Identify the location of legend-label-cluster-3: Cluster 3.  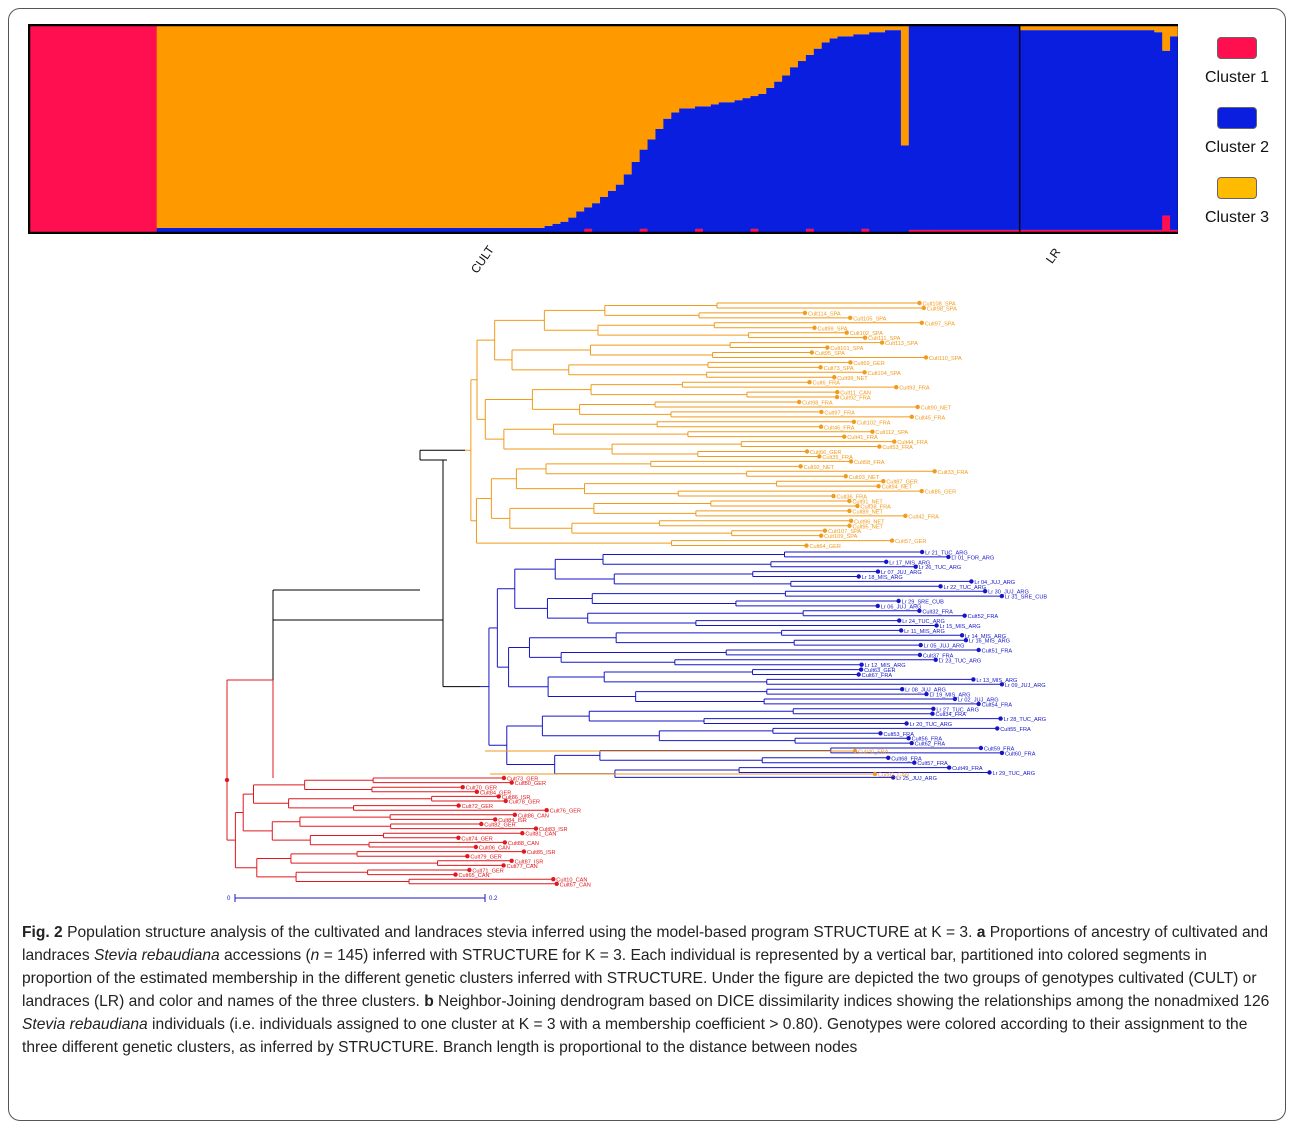
(1237, 217).